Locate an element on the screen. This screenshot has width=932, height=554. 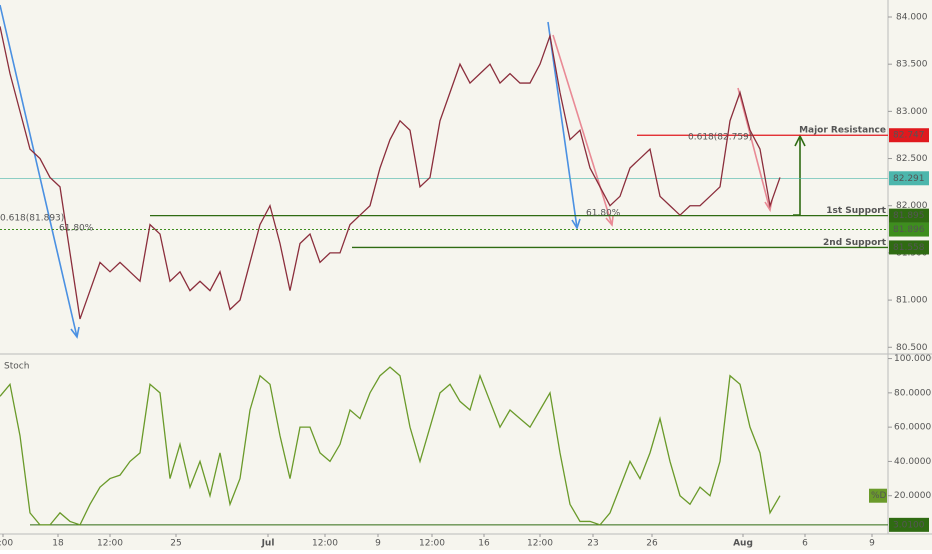
legend-label: %D is located at coordinates (879, 496).